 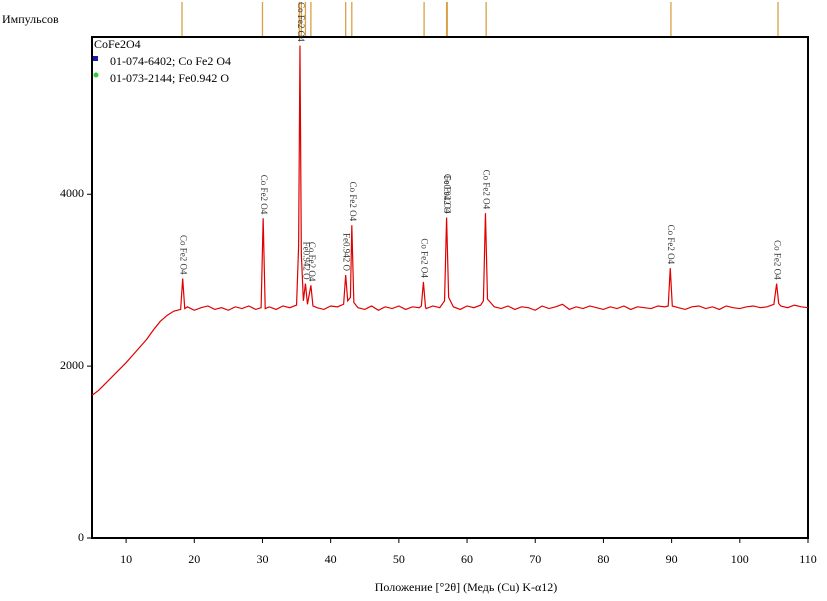 I want to click on y-tick-label: 4000, so click(x=72, y=193).